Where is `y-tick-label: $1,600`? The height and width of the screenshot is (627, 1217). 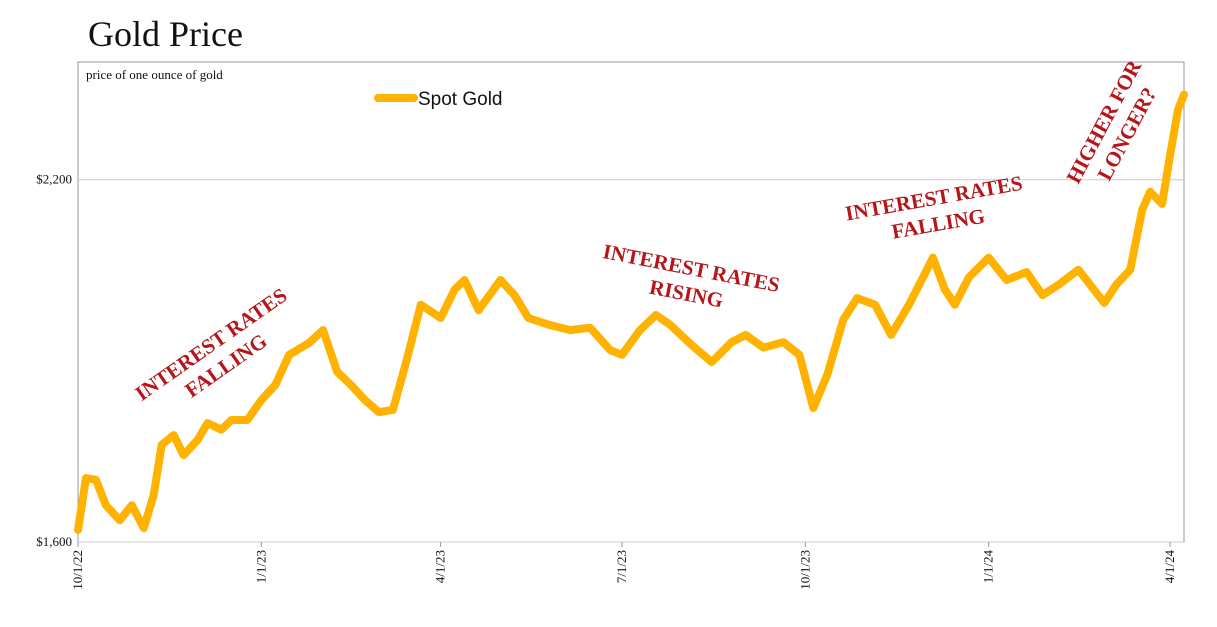 y-tick-label: $1,600 is located at coordinates (54, 541).